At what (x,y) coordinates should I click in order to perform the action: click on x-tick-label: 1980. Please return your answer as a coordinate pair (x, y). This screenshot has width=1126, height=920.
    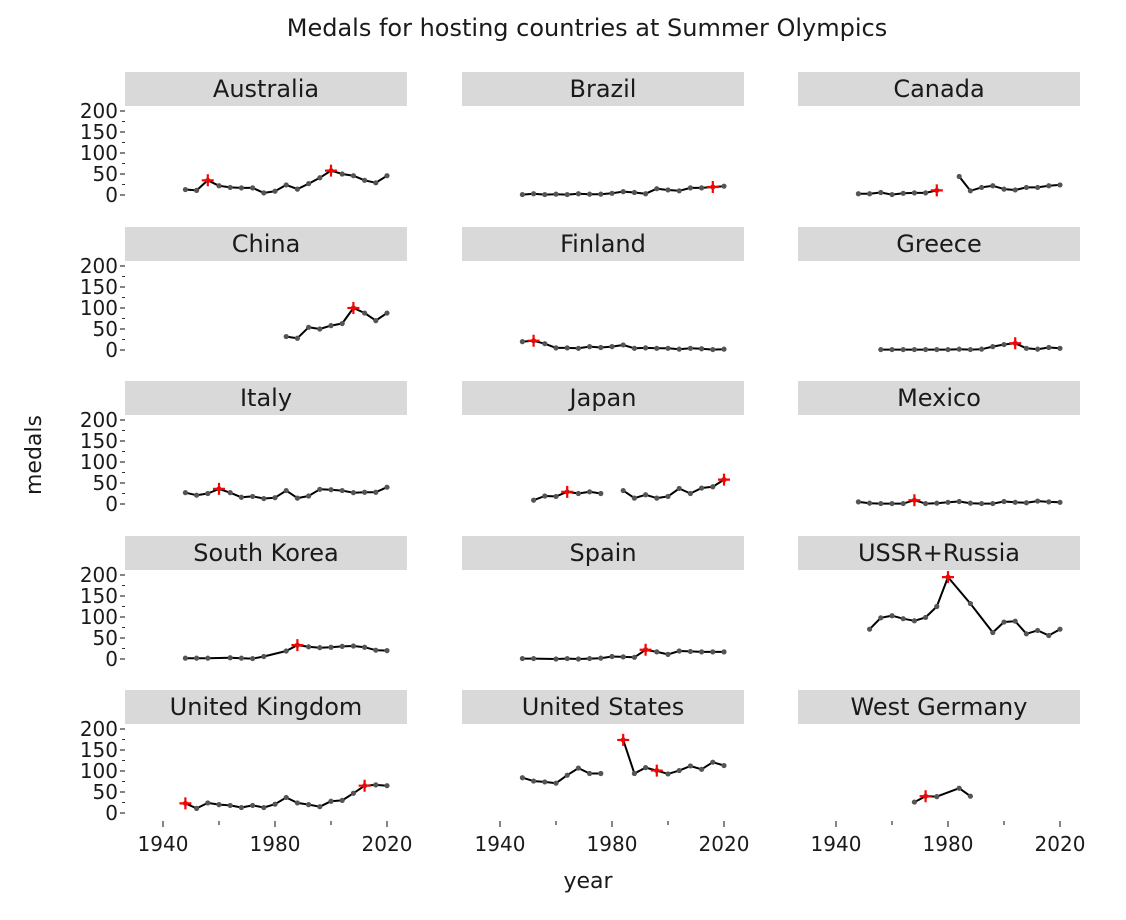
    Looking at the image, I should click on (275, 844).